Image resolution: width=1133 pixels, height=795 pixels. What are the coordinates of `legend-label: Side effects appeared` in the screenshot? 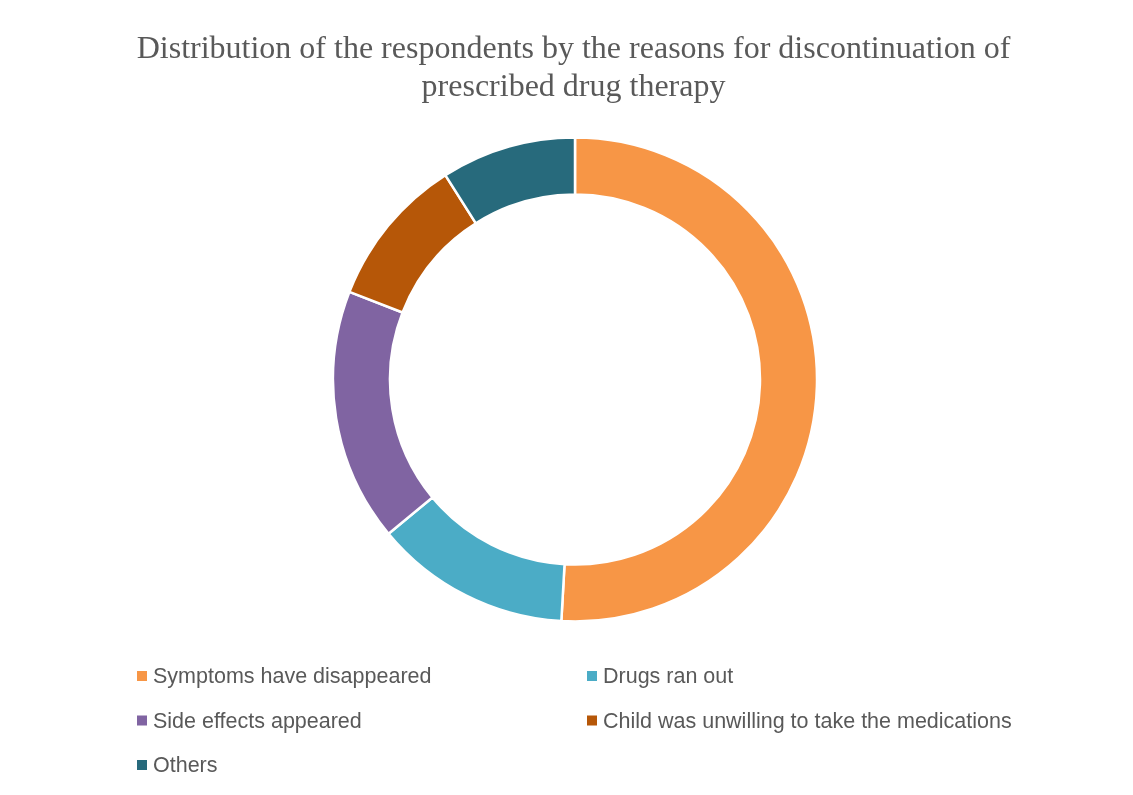 It's located at (257, 720).